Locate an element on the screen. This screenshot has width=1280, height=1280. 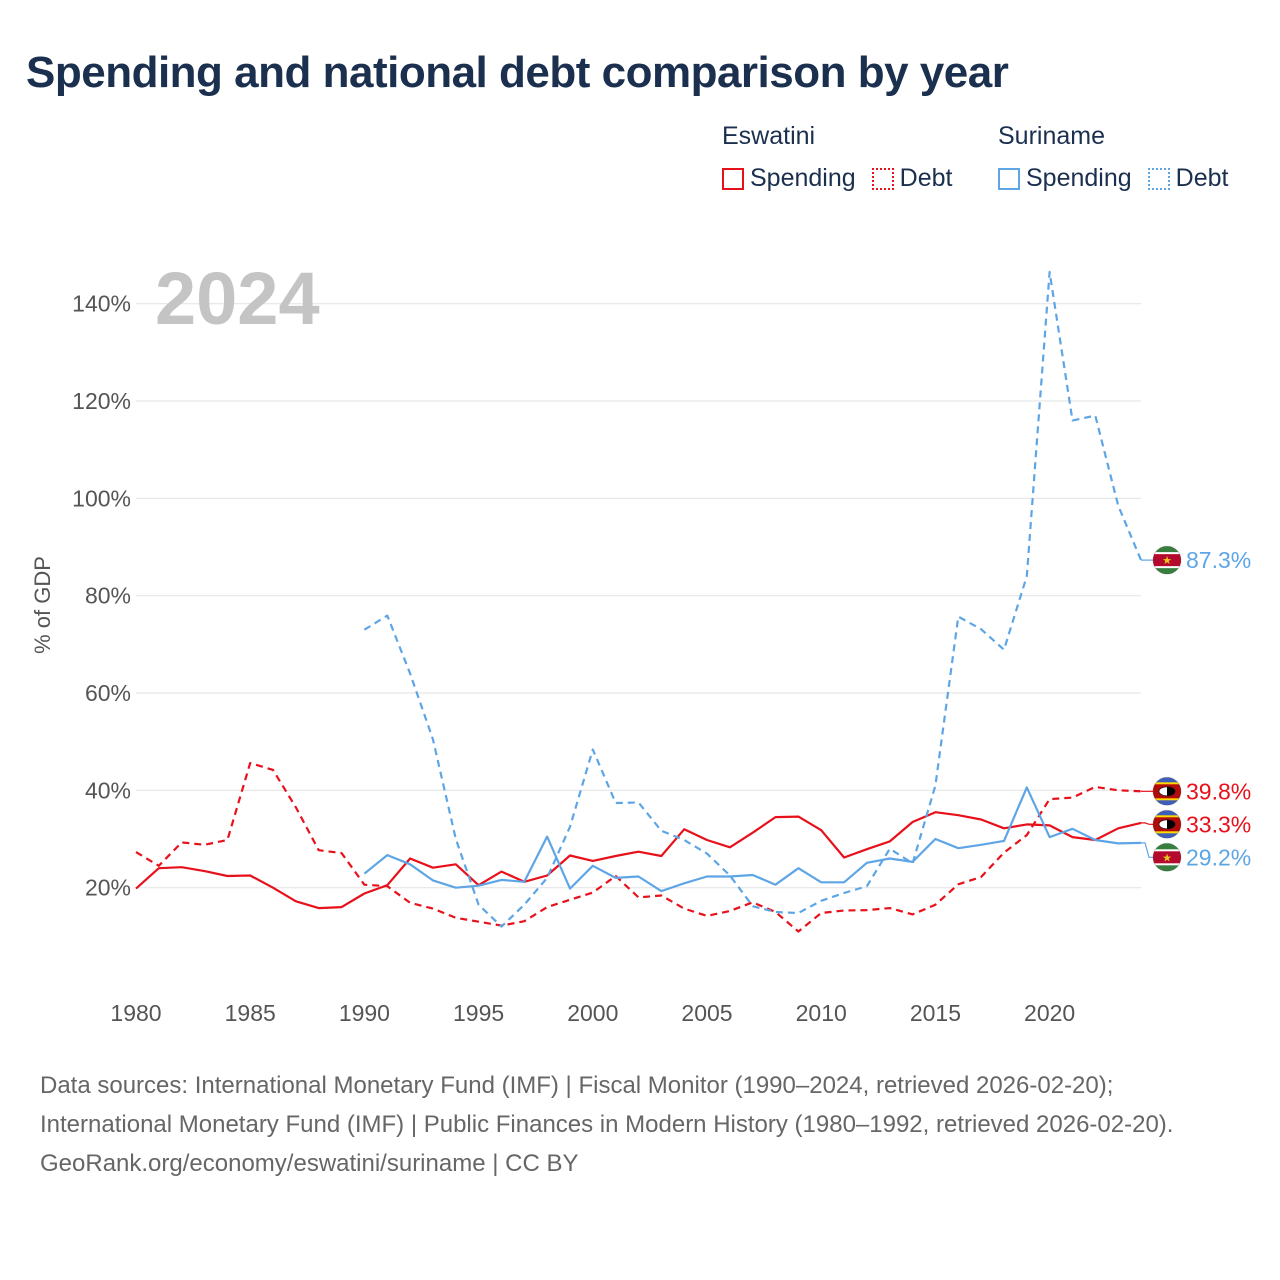
legend-suriname-spending-label: Spending is located at coordinates (1079, 178).